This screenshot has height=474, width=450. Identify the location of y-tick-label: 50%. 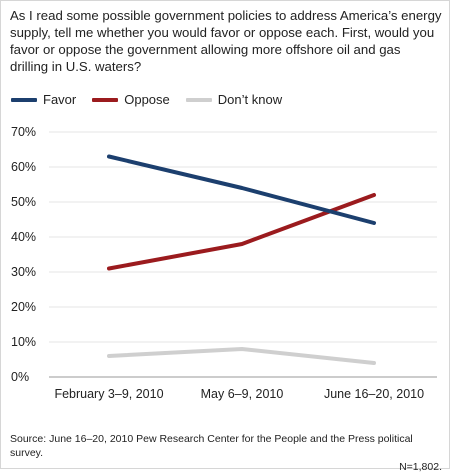
(23, 202).